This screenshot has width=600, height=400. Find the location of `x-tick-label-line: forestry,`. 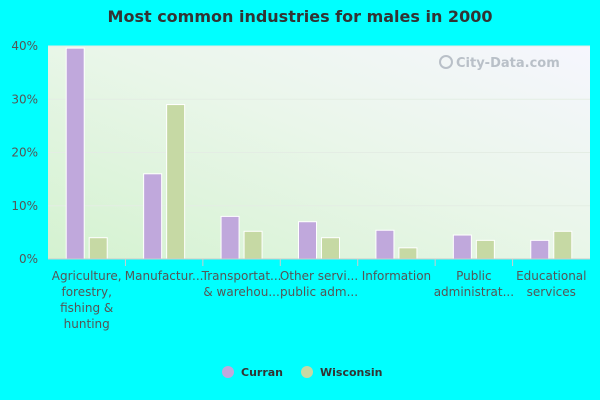

x-tick-label-line: forestry, is located at coordinates (86, 292).